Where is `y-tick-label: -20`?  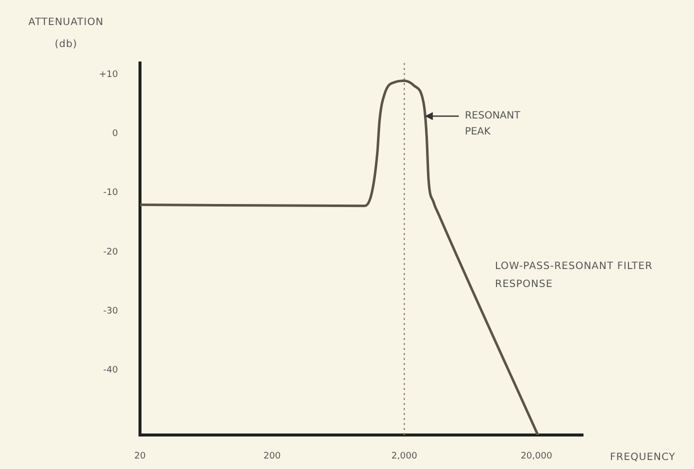
y-tick-label: -20 is located at coordinates (110, 252).